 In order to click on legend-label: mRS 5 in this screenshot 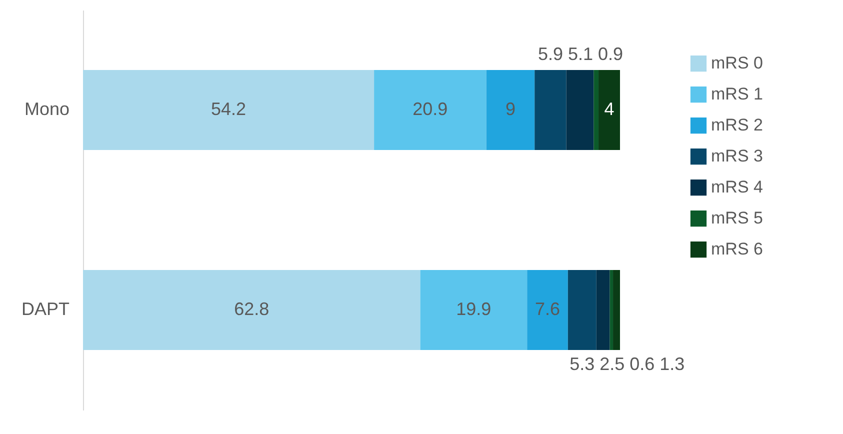, I will do `click(737, 218)`.